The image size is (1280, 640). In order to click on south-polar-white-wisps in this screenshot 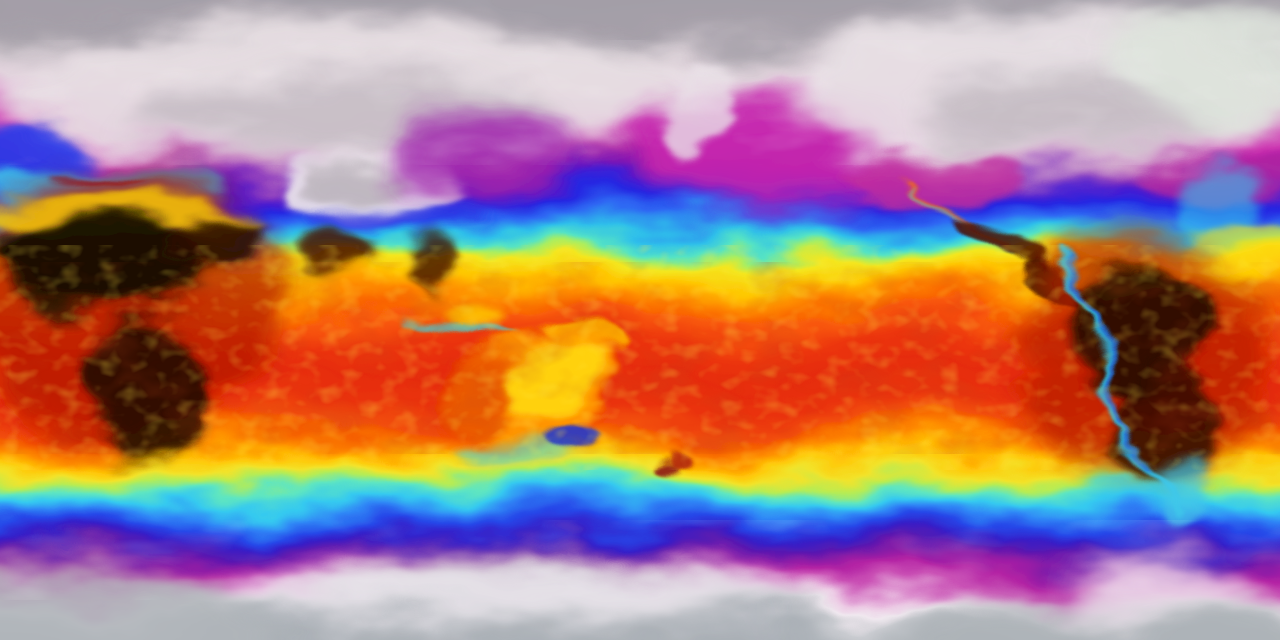, I will do `click(640, 560)`.